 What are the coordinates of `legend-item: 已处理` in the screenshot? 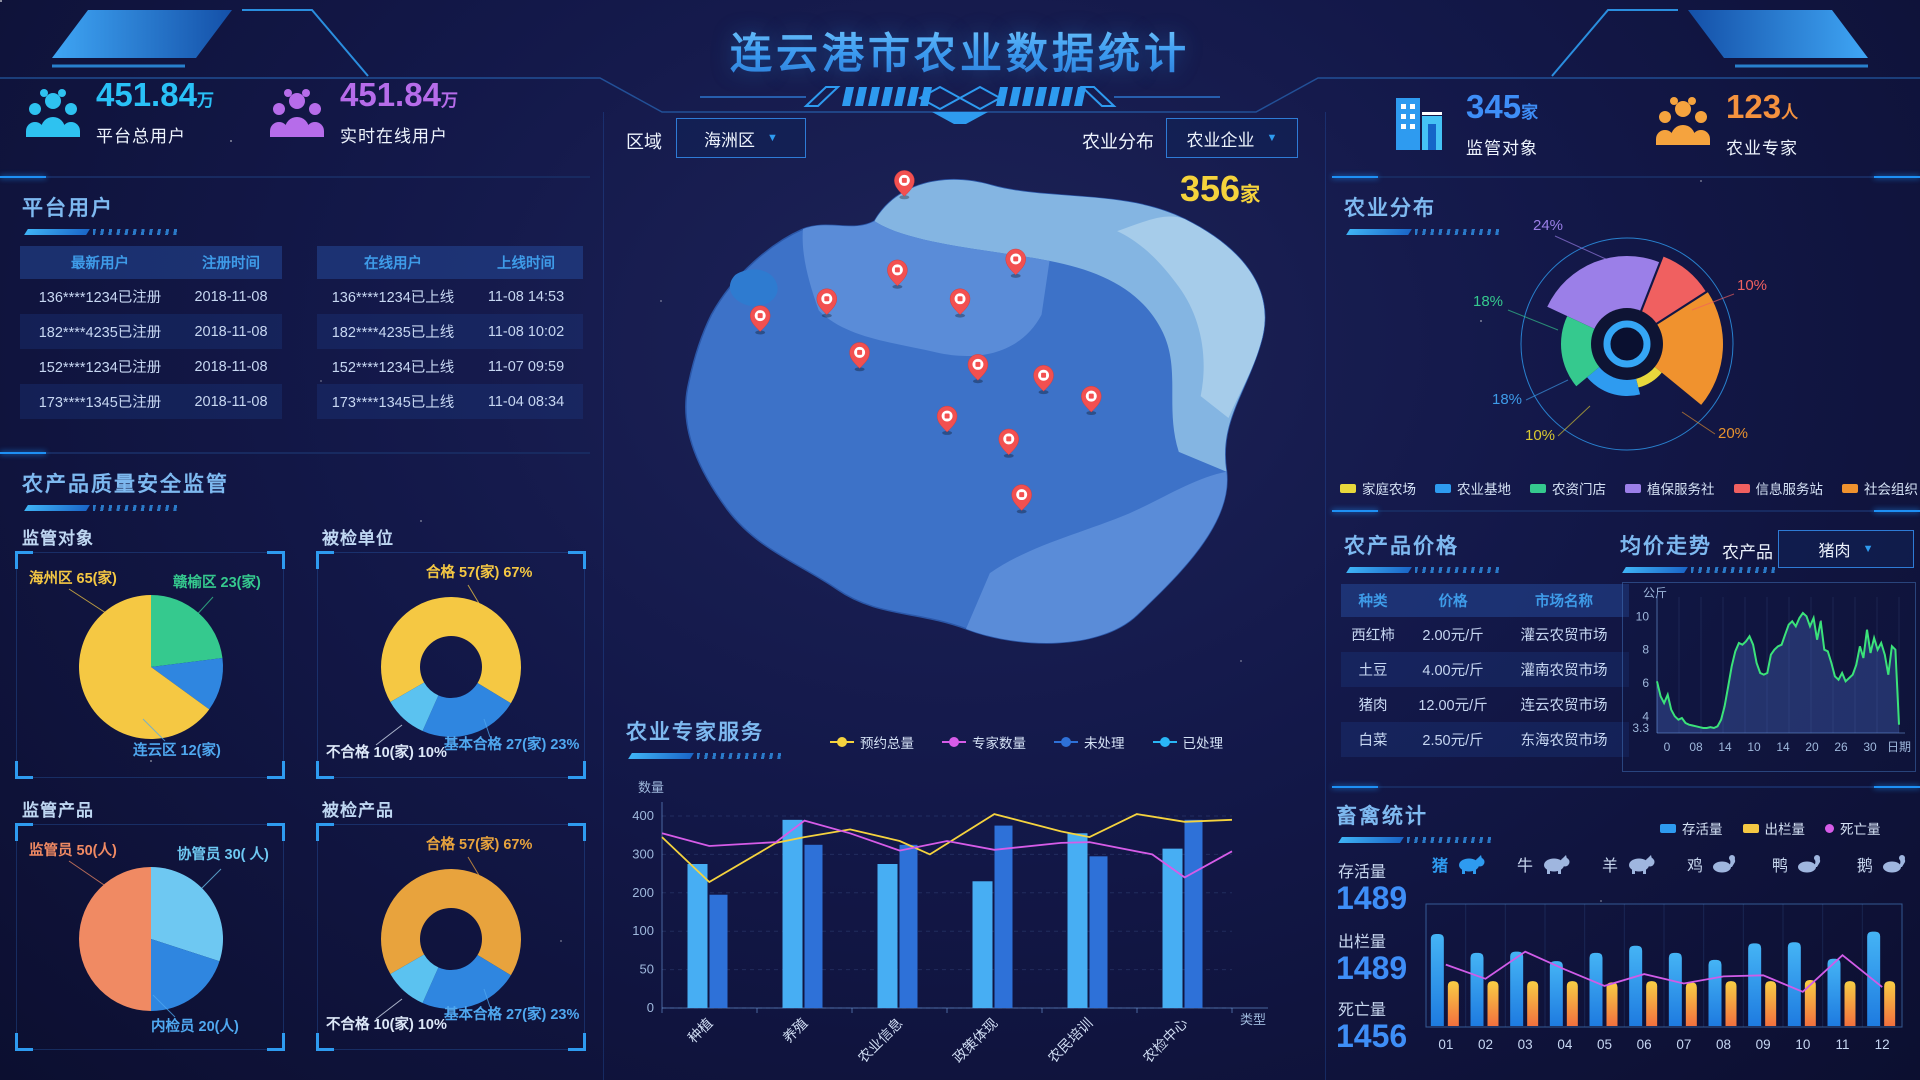 It's located at (1187, 742).